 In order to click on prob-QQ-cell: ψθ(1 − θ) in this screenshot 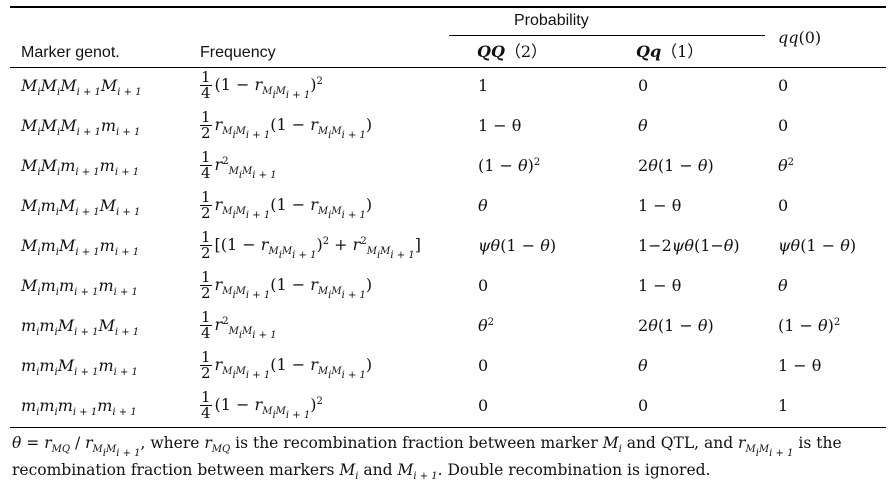, I will do `click(517, 245)`.